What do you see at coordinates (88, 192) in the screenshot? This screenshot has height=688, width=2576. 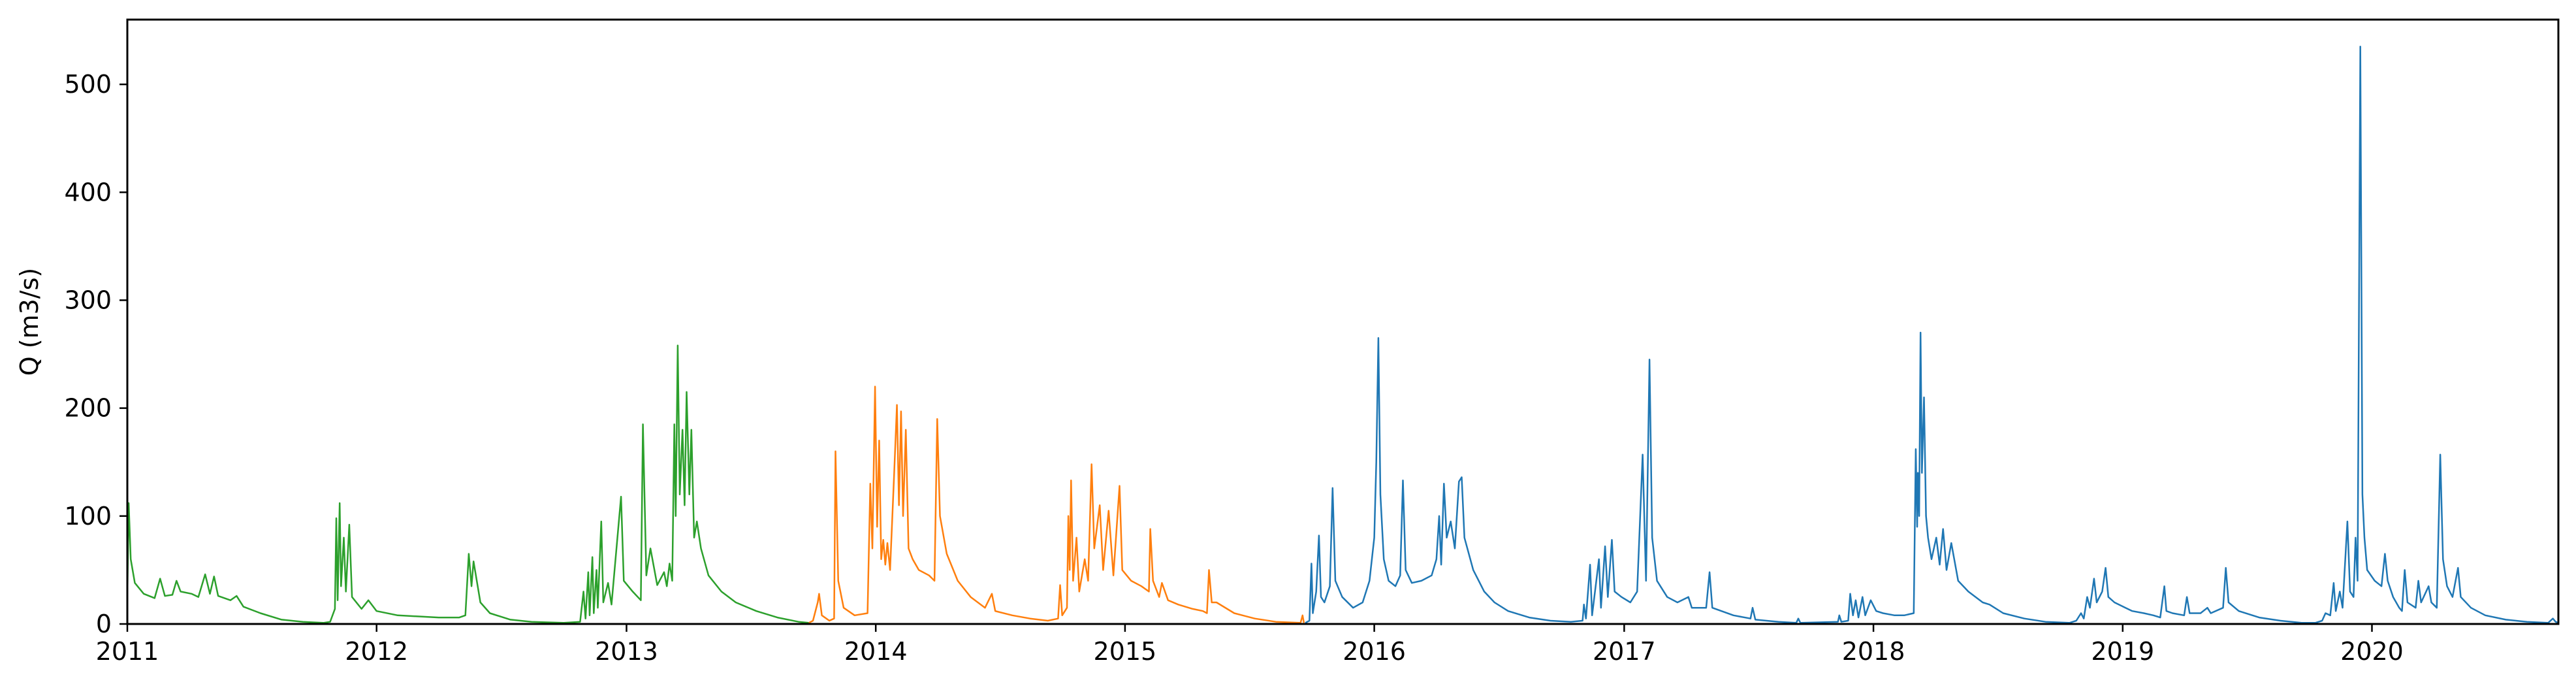 I see `y-tick-label-400: 400` at bounding box center [88, 192].